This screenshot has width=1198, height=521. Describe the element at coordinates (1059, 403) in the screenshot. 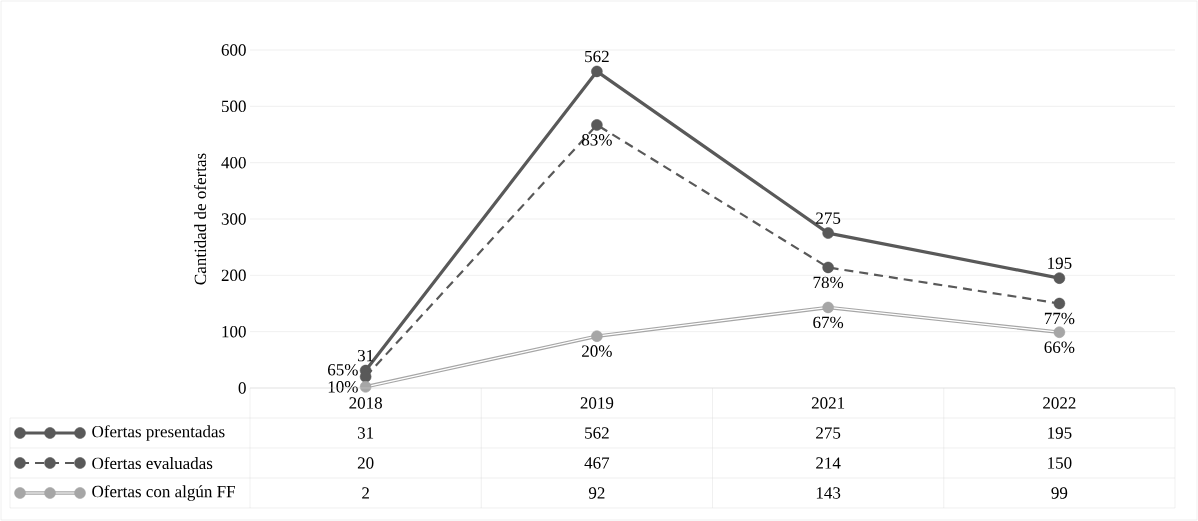

I see `x-tick-label: 2022` at that location.